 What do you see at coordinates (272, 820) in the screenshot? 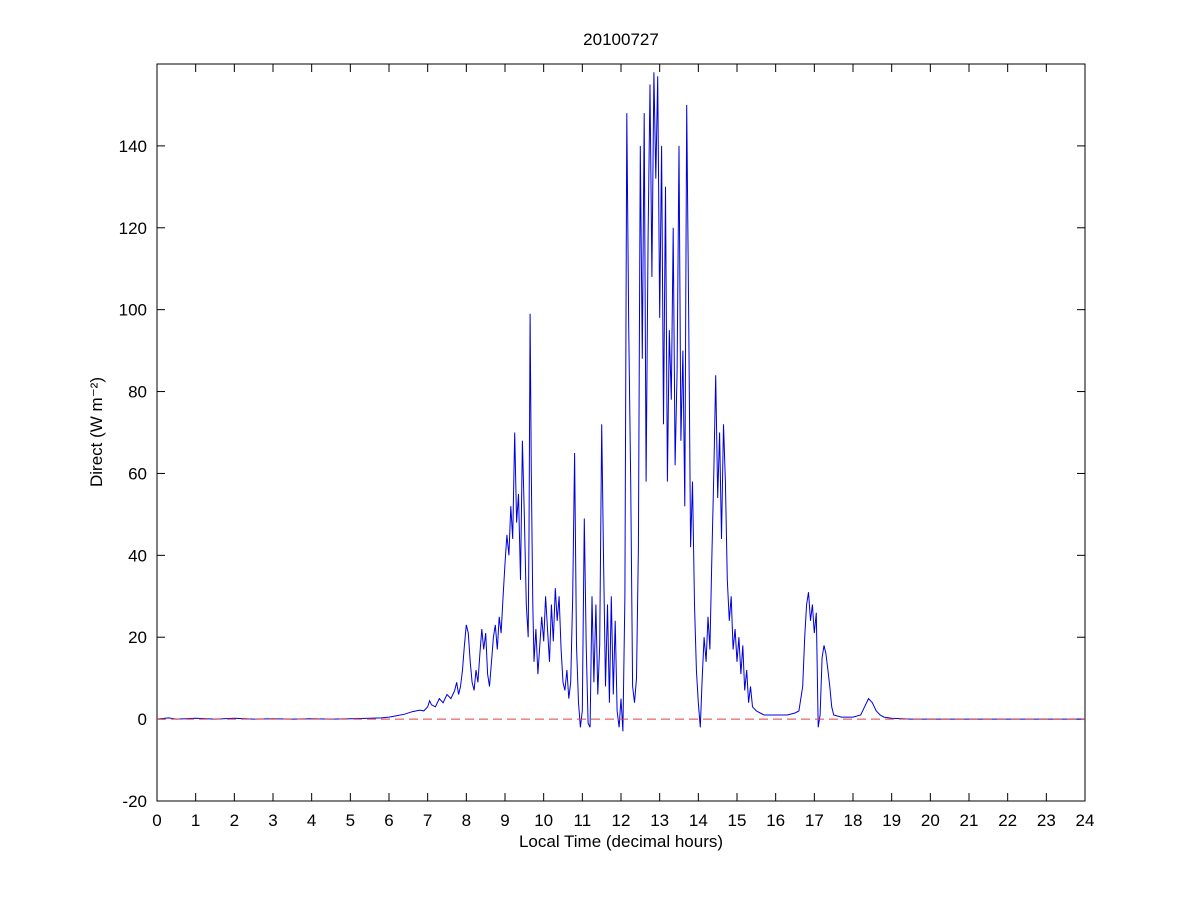
I see `x-tick-label: 3` at bounding box center [272, 820].